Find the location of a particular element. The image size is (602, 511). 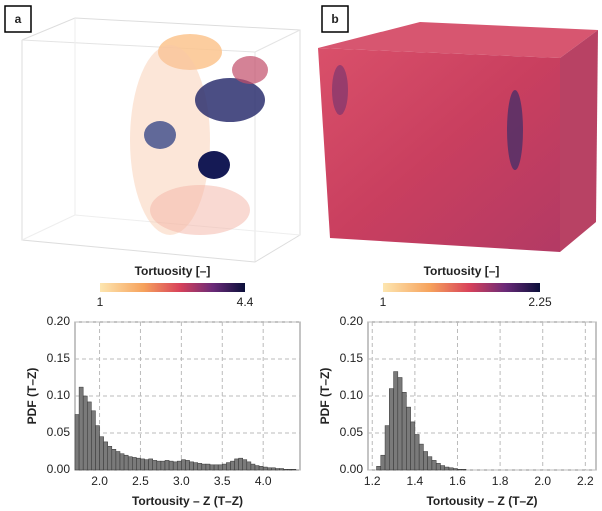

x-tick-label: 3.5 is located at coordinates (222, 481).